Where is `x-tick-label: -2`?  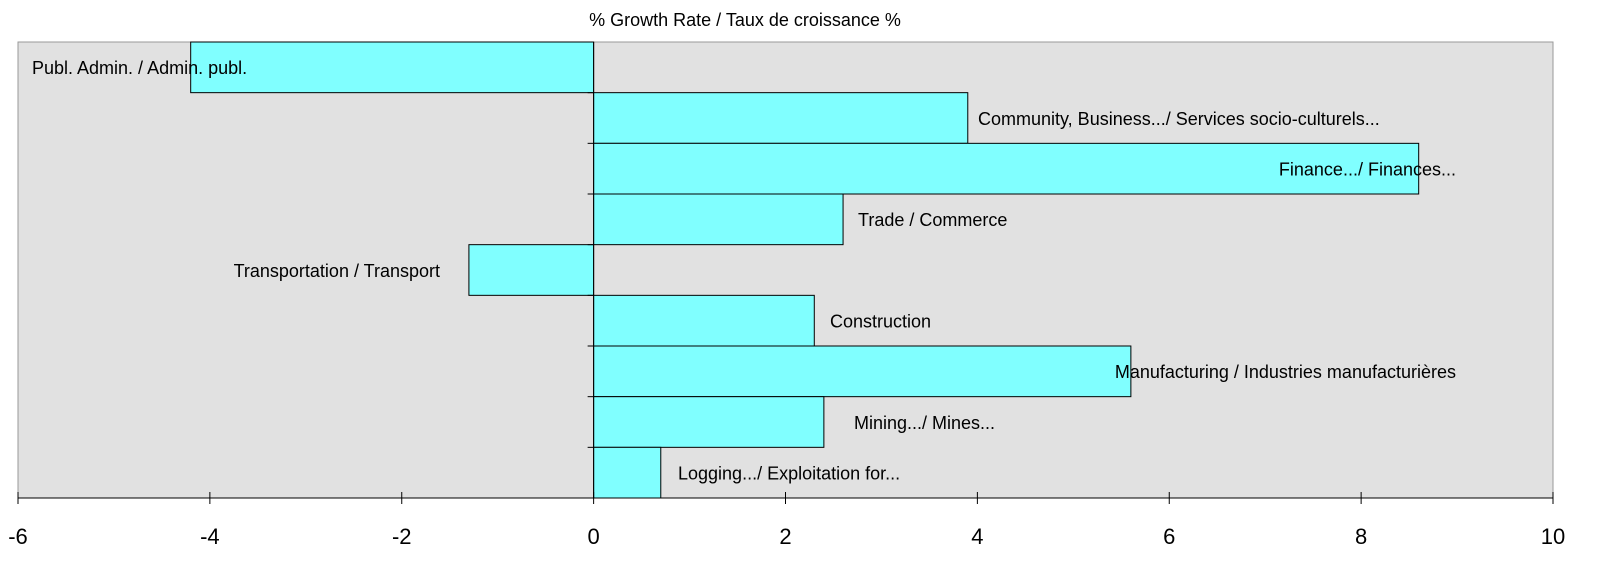 x-tick-label: -2 is located at coordinates (402, 536).